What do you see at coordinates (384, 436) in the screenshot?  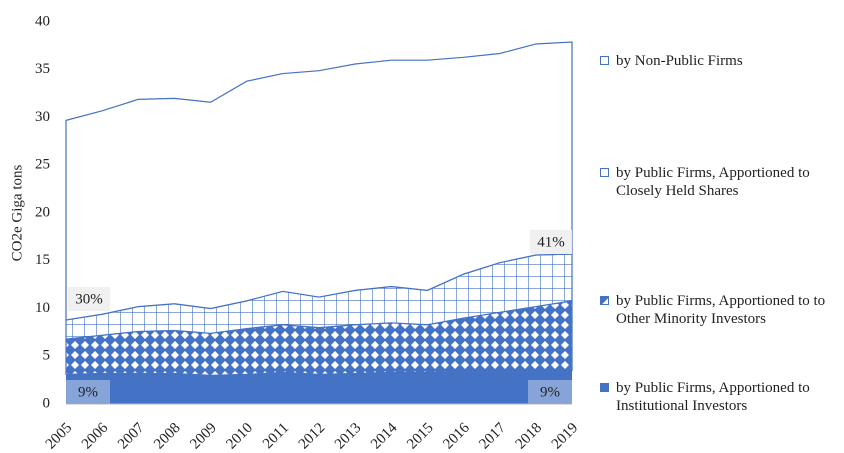 I see `x-tick-label: 2014` at bounding box center [384, 436].